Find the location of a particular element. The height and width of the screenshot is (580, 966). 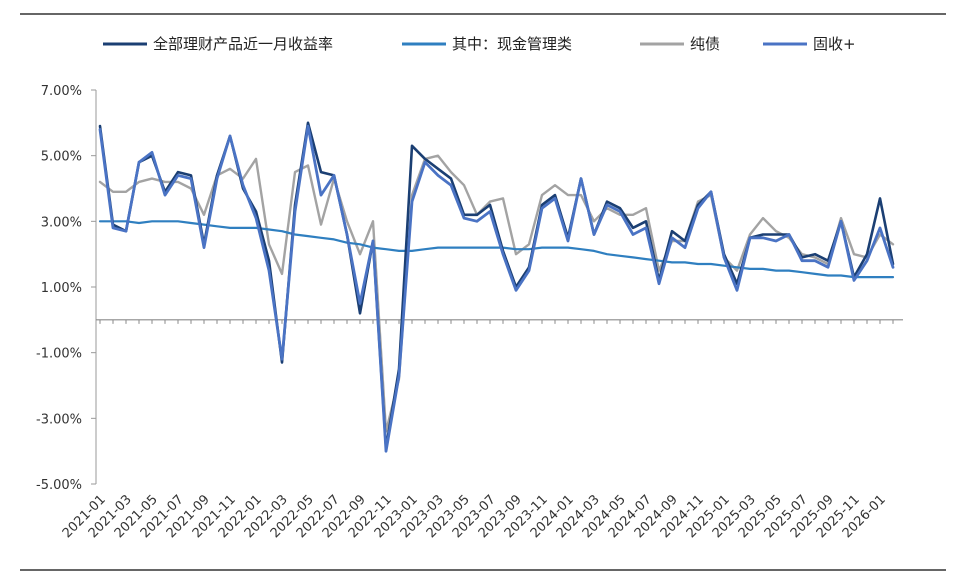

legend-label-1: 其中：现金管理类 is located at coordinates (512, 44).